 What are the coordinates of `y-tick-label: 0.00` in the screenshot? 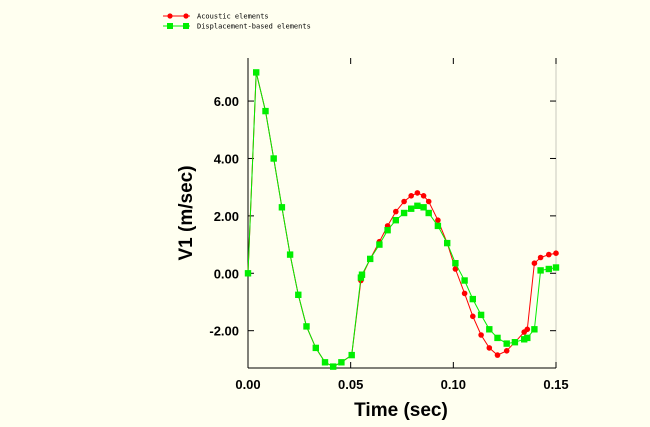 It's located at (226, 273).